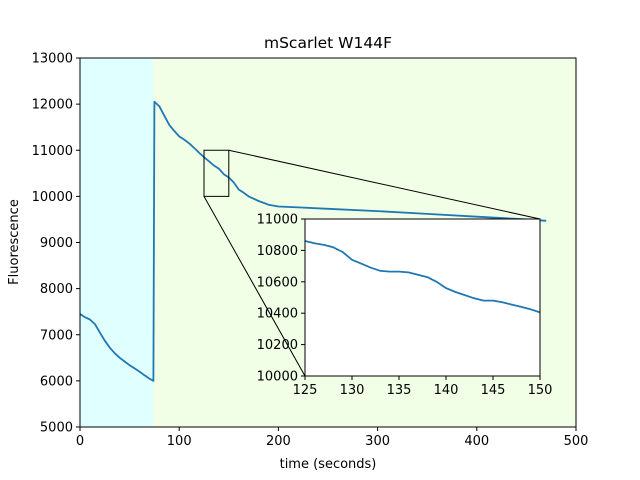  Describe the element at coordinates (14, 242) in the screenshot. I see `y-axis-label: Fluorescence` at that location.